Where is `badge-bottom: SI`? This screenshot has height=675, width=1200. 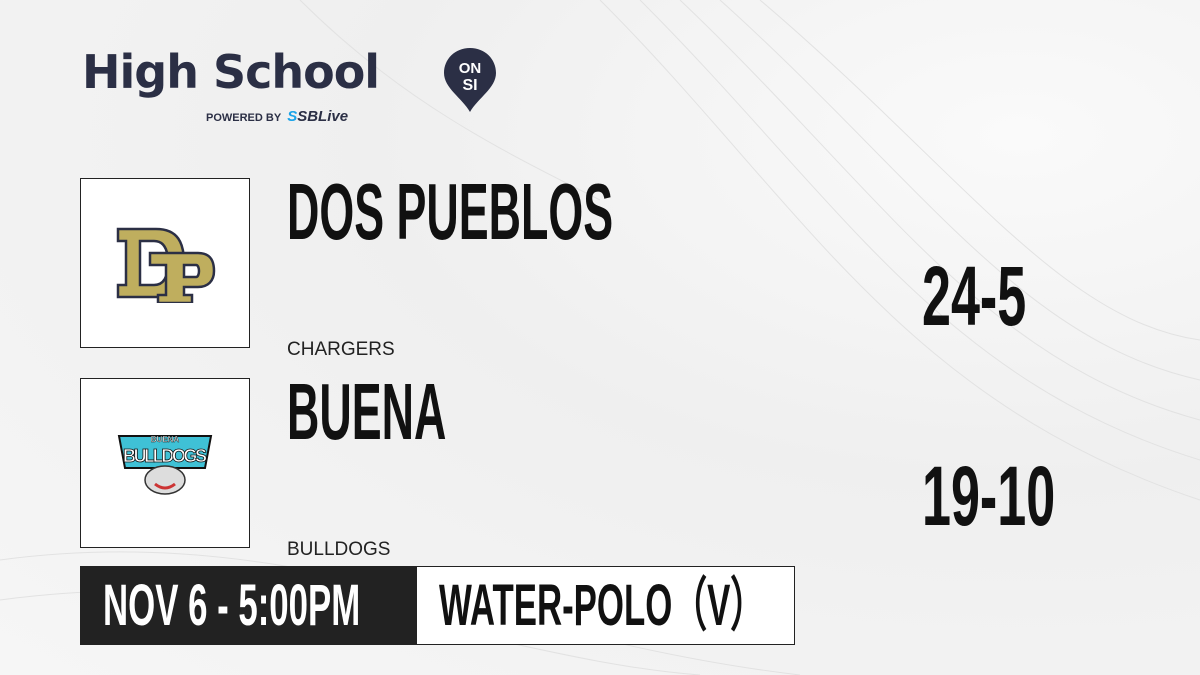 badge-bottom: SI is located at coordinates (469, 85).